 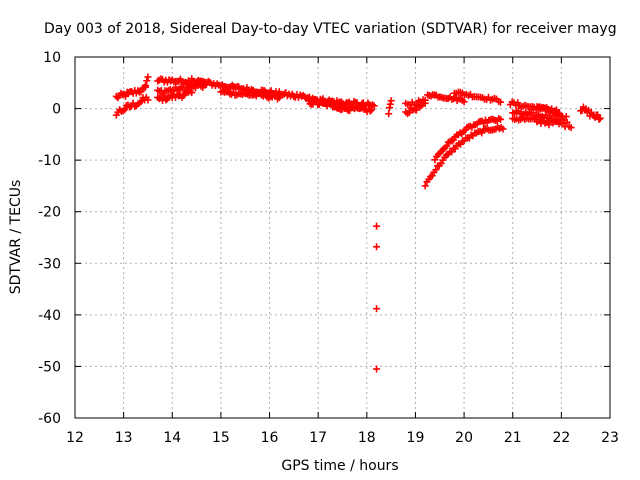 I want to click on x-tick-label: 15, so click(x=221, y=438).